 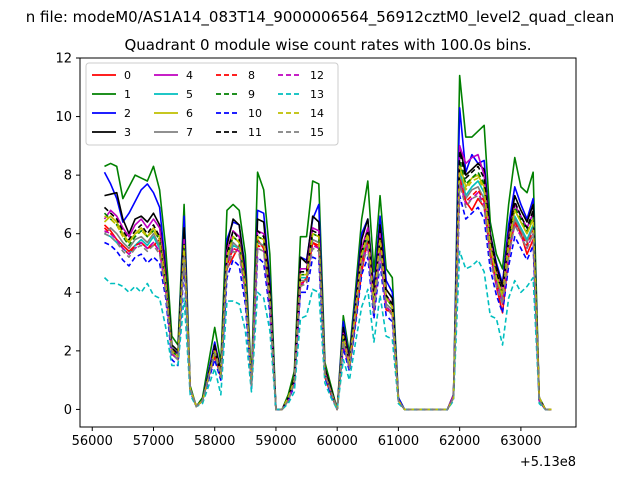 What do you see at coordinates (63, 59) in the screenshot?
I see `y-tick-label: 12` at bounding box center [63, 59].